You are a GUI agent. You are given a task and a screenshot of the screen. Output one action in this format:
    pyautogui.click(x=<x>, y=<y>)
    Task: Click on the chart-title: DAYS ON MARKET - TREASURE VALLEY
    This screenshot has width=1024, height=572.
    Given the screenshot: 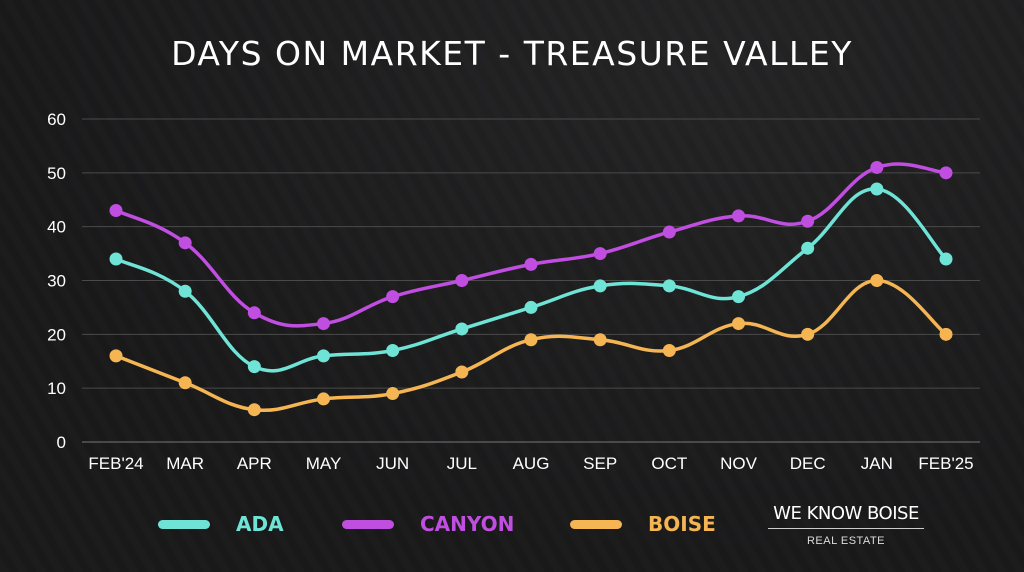 What is the action you would take?
    pyautogui.click(x=512, y=53)
    